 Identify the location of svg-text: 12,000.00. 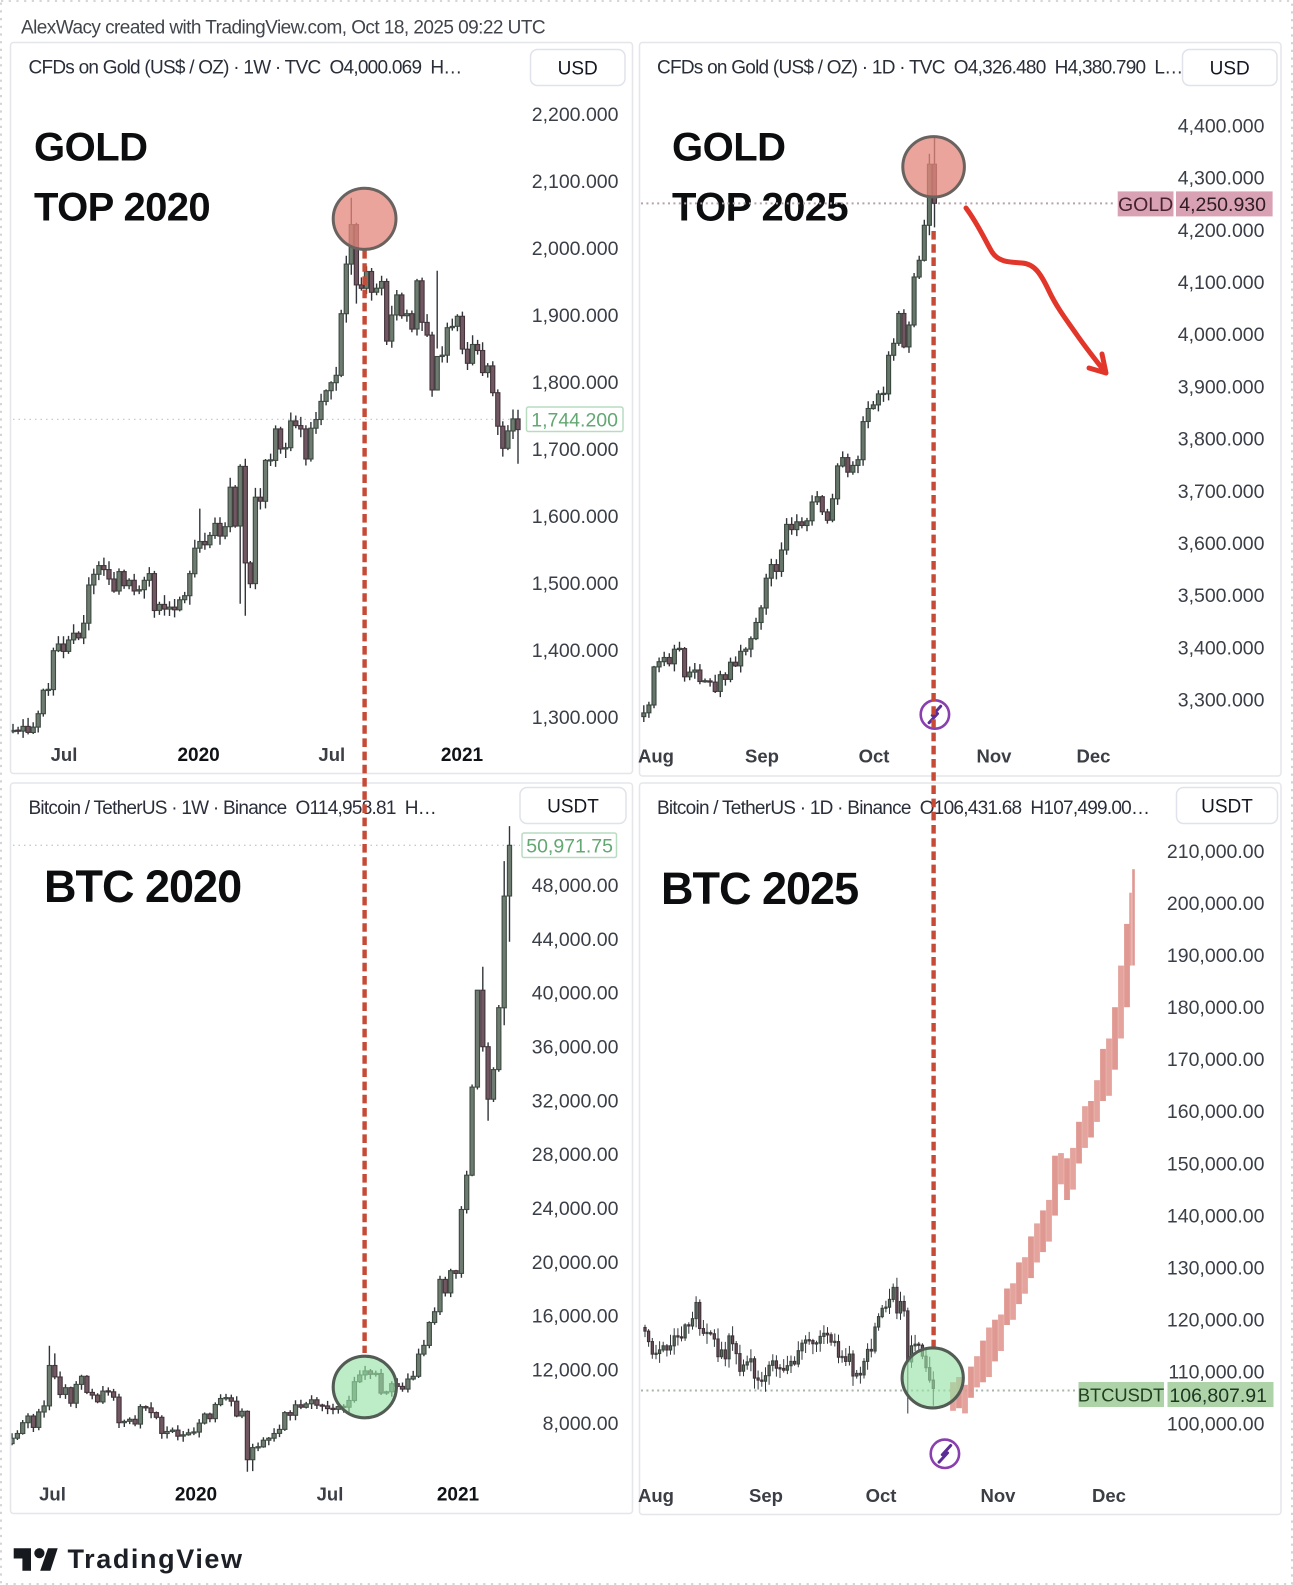
(575, 1370).